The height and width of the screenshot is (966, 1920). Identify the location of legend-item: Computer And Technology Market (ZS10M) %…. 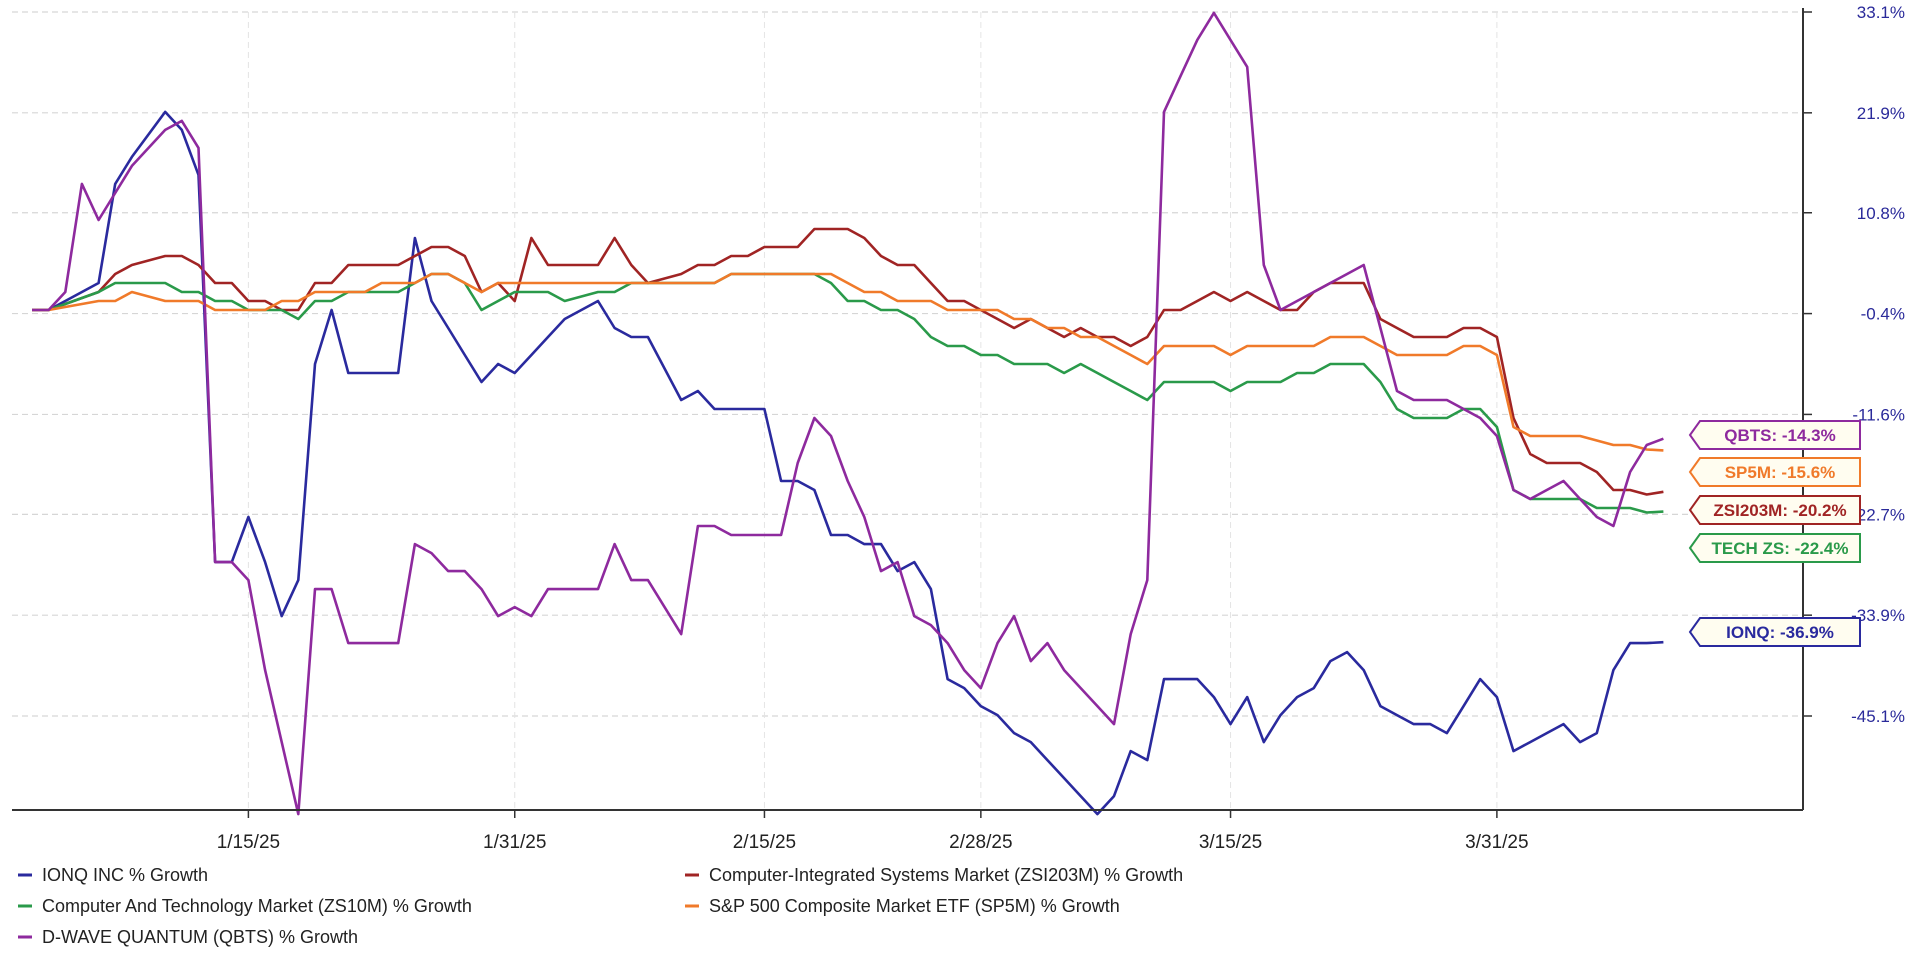
(245, 906).